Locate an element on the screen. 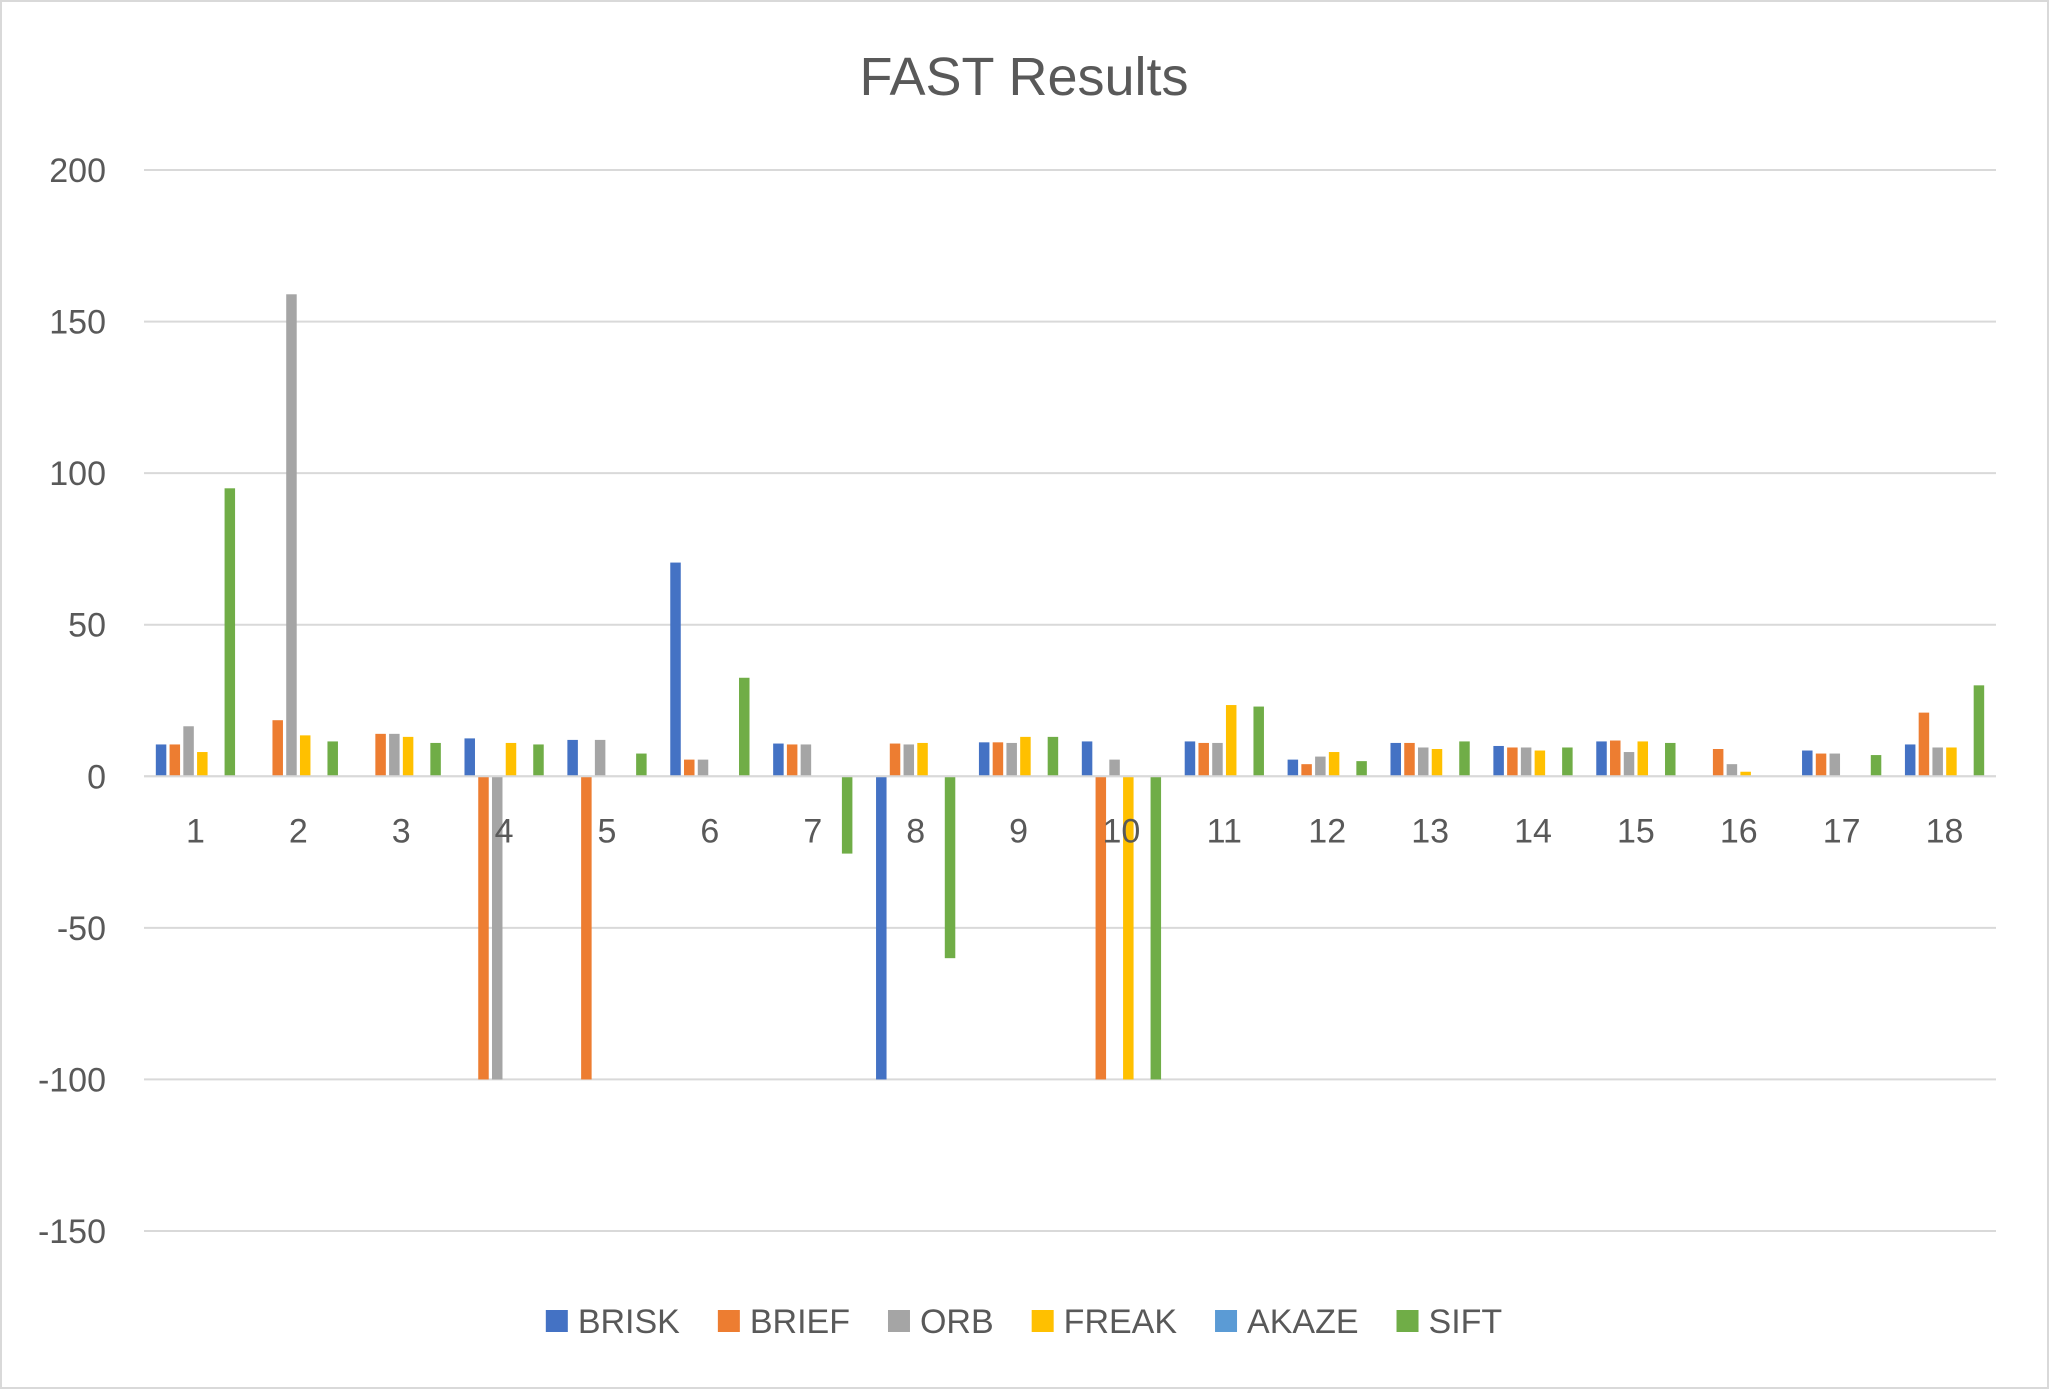  legend-label: SIFT is located at coordinates (1466, 1322).